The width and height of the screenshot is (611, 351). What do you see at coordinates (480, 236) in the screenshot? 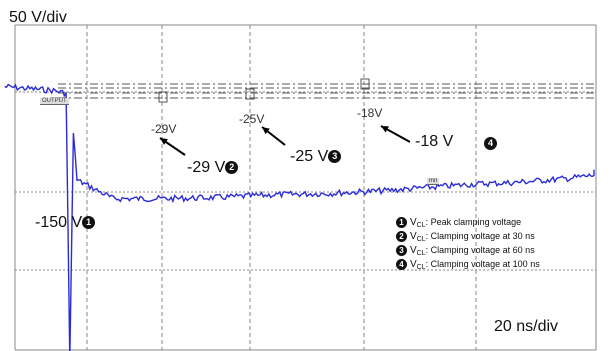
I see `legend-text: : Clamping voltage at 30 ns` at bounding box center [480, 236].